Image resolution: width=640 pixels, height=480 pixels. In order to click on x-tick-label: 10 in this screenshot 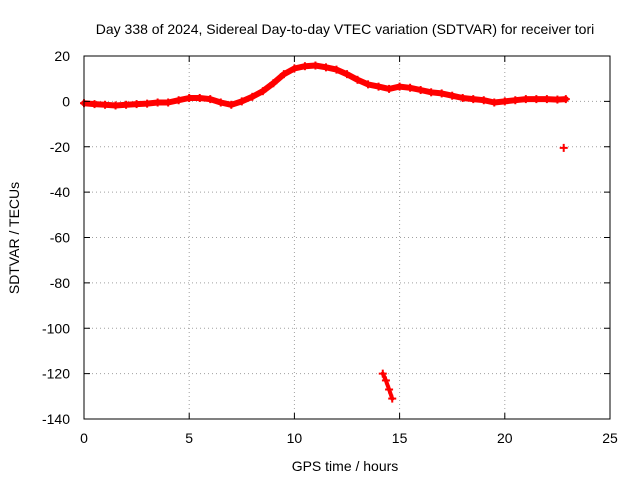, I will do `click(295, 438)`.